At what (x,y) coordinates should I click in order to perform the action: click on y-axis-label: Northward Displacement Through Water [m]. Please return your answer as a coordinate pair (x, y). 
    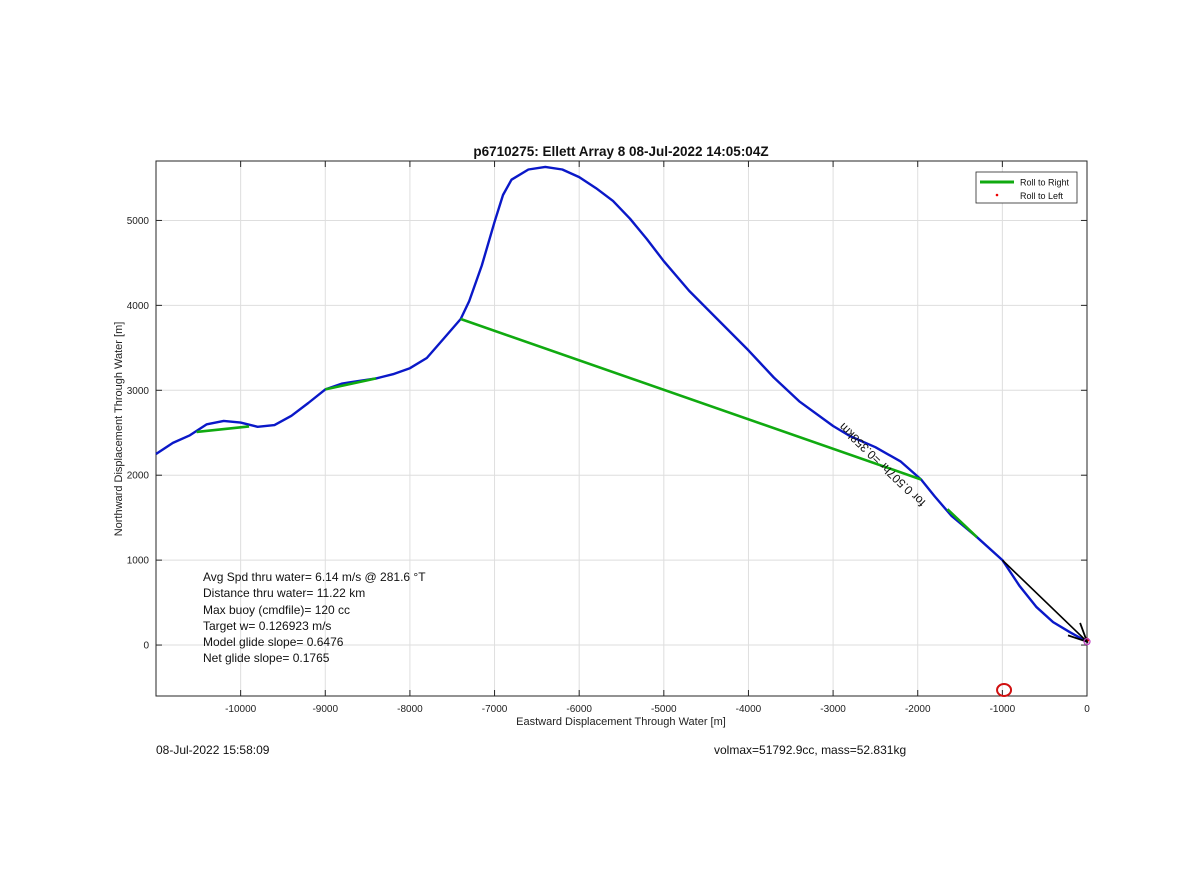
    Looking at the image, I should click on (119, 429).